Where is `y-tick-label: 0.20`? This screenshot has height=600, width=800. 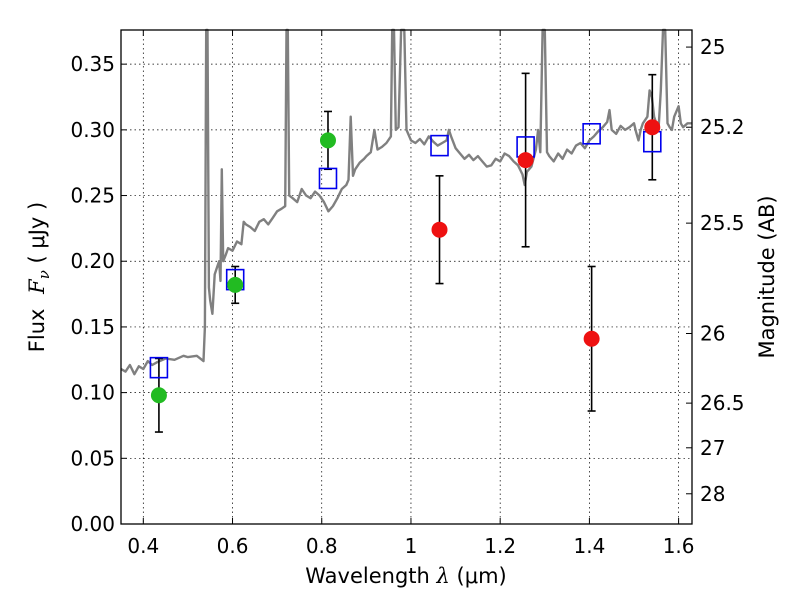 y-tick-label: 0.20 is located at coordinates (92, 261).